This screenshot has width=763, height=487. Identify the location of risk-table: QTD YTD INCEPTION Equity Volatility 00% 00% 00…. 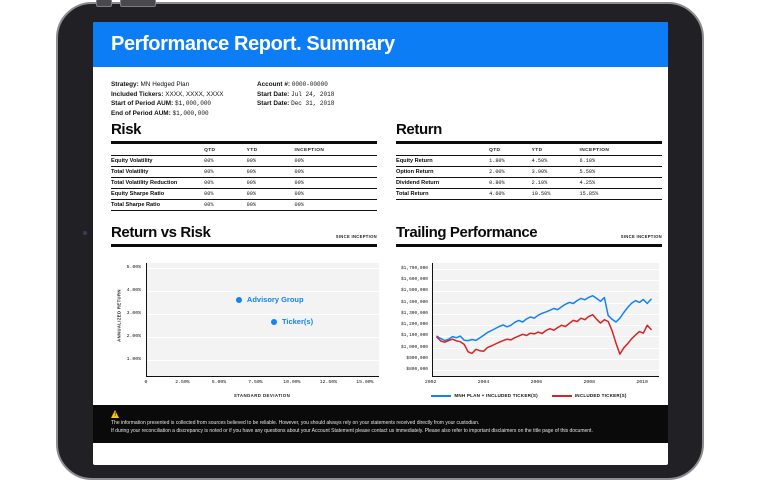
(244, 177).